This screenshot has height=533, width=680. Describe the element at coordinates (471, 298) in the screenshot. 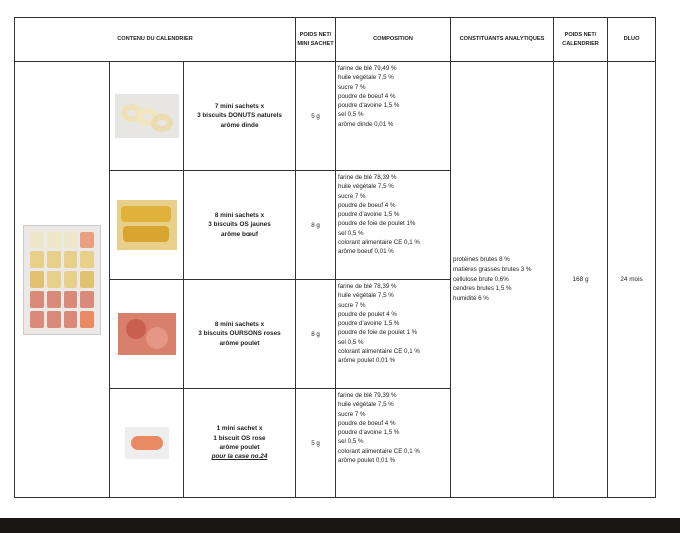

I see `analytique-item: humidité 6 %` at that location.